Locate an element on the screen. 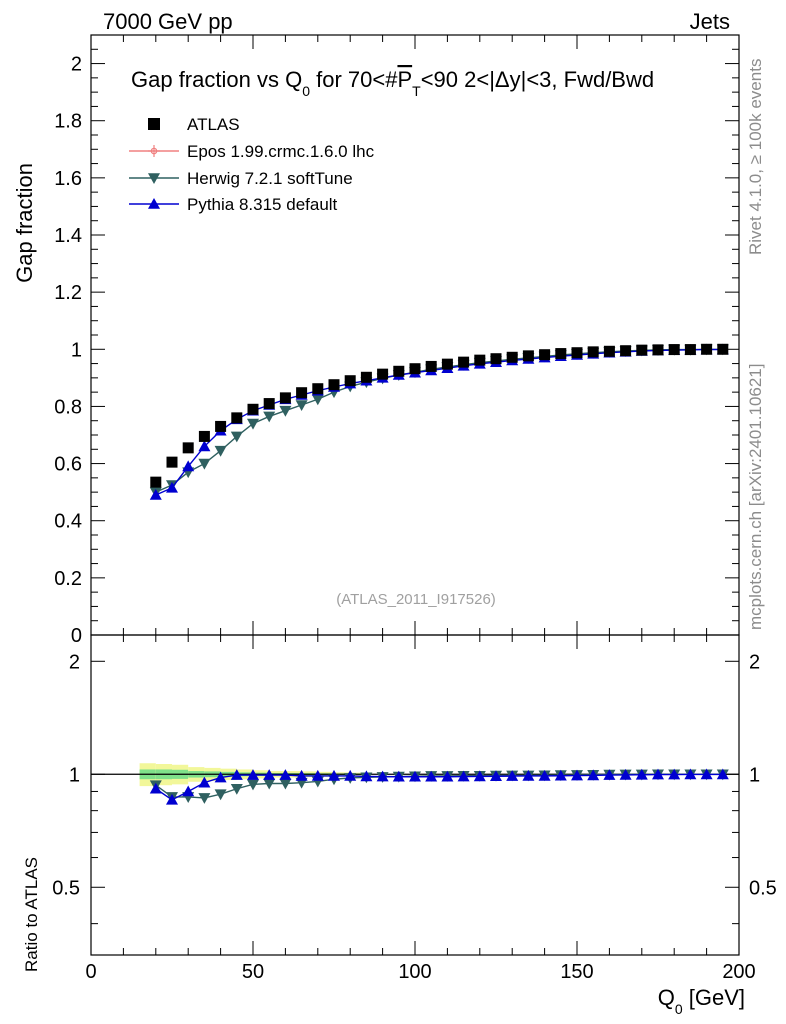 The width and height of the screenshot is (786, 1024). y-tick-label: 0.8 is located at coordinates (68, 407).